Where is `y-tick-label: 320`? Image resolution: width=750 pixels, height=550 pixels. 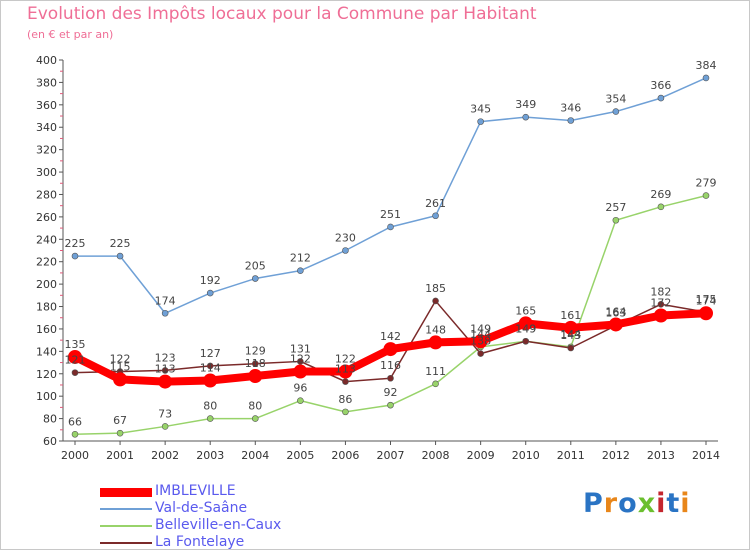 y-tick-label: 320 is located at coordinates (46, 150).